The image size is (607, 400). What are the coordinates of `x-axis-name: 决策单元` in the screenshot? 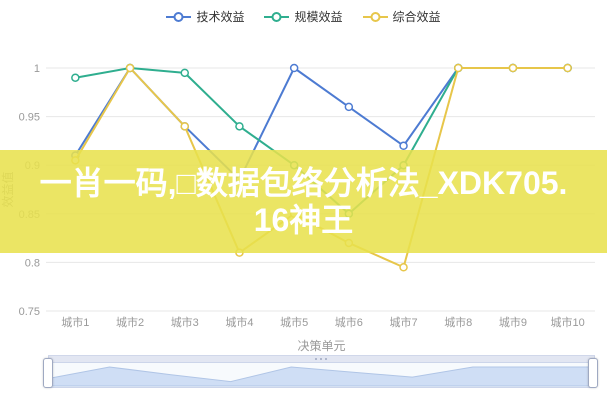 It's located at (321, 346).